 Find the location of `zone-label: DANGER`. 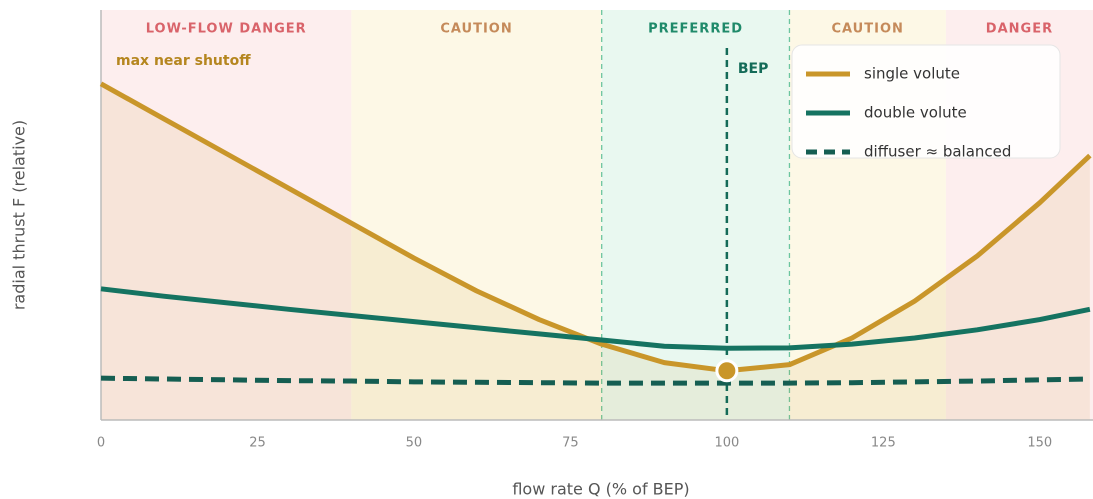

zone-label: DANGER is located at coordinates (1019, 29).